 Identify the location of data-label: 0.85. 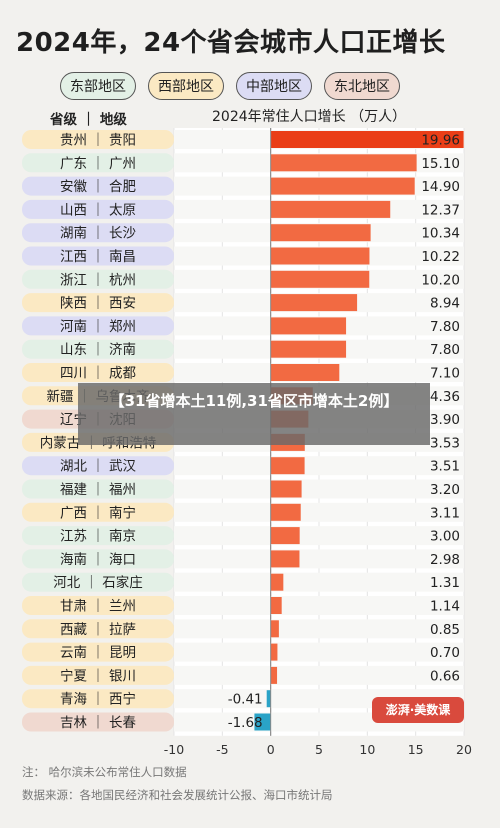
(445, 630).